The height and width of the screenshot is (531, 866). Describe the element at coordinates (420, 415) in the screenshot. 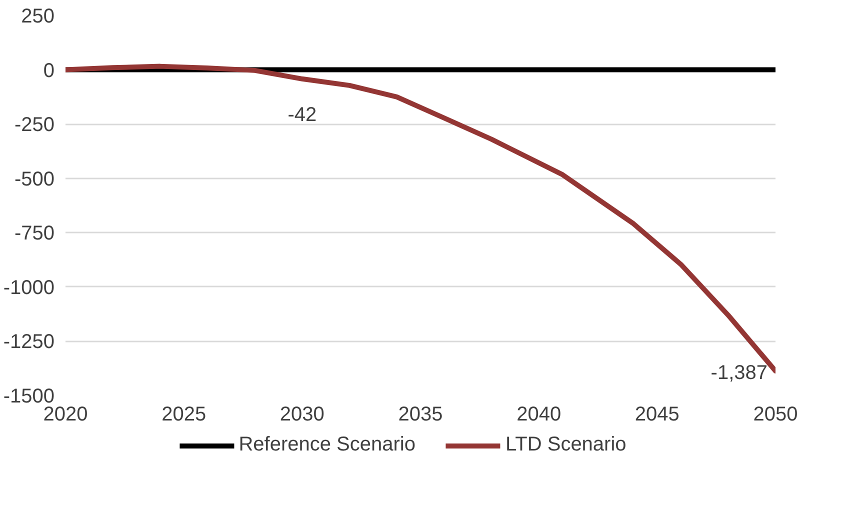

I see `x-tick-label: 2035` at that location.